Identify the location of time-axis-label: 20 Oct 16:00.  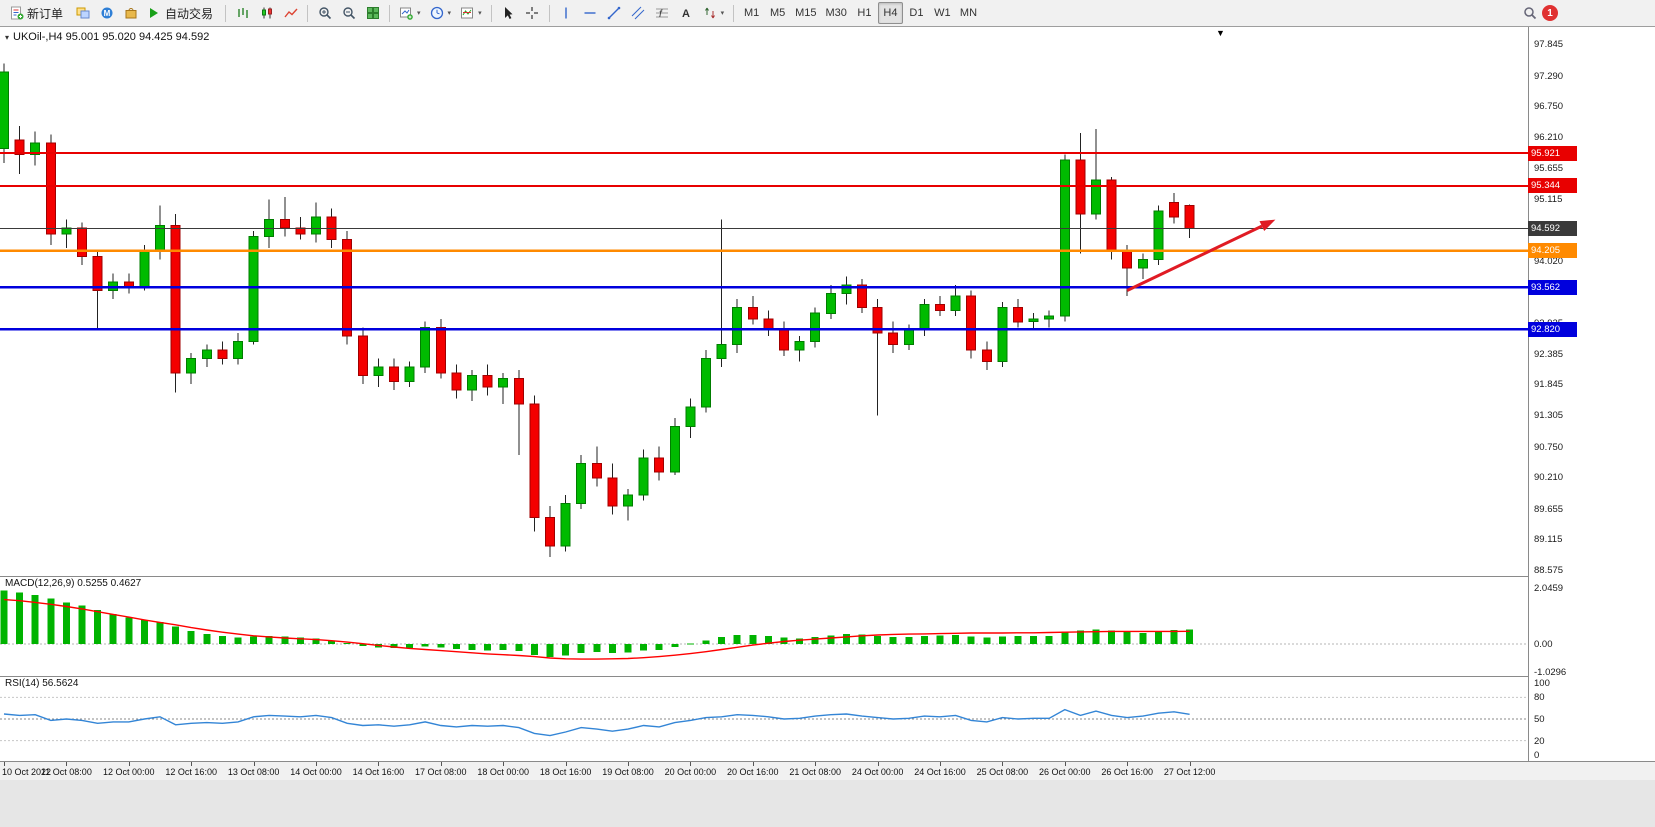
(753, 772).